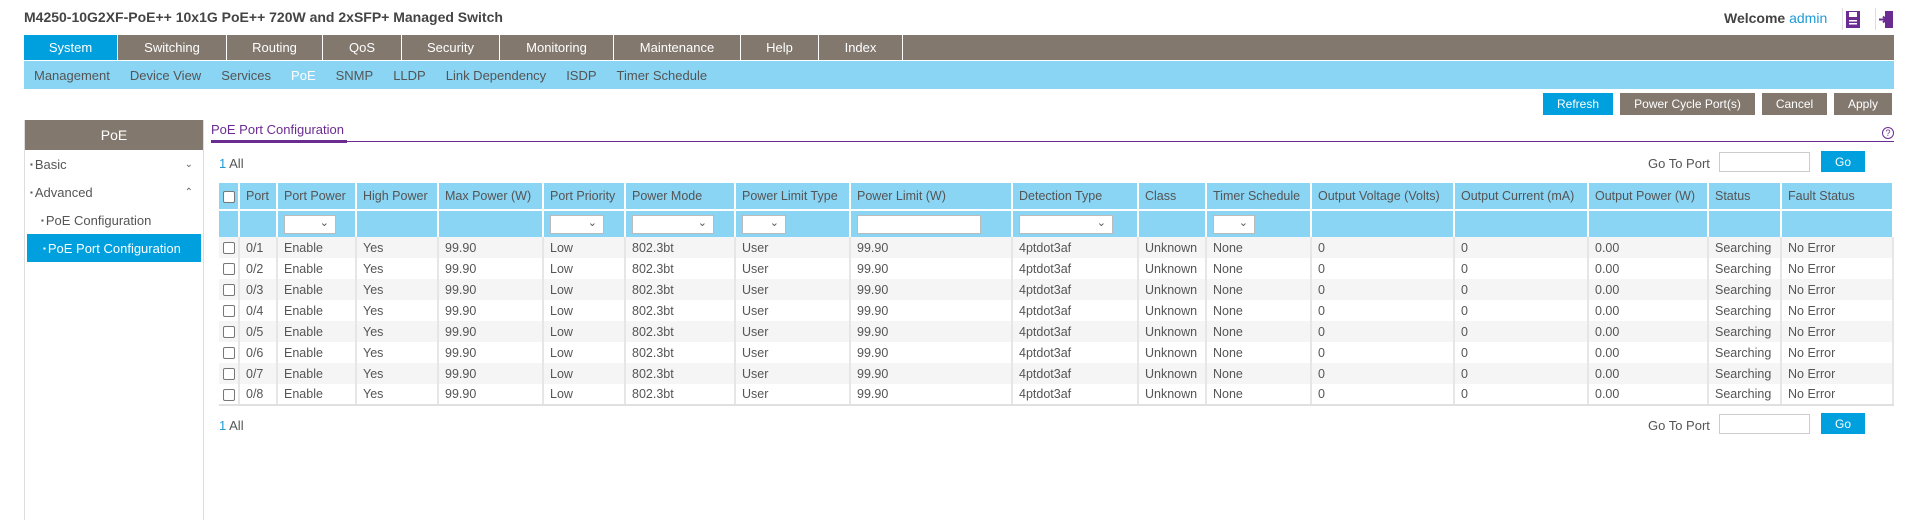 Image resolution: width=1919 pixels, height=520 pixels. What do you see at coordinates (303, 75) in the screenshot?
I see `subnav-item-poe: PoE` at bounding box center [303, 75].